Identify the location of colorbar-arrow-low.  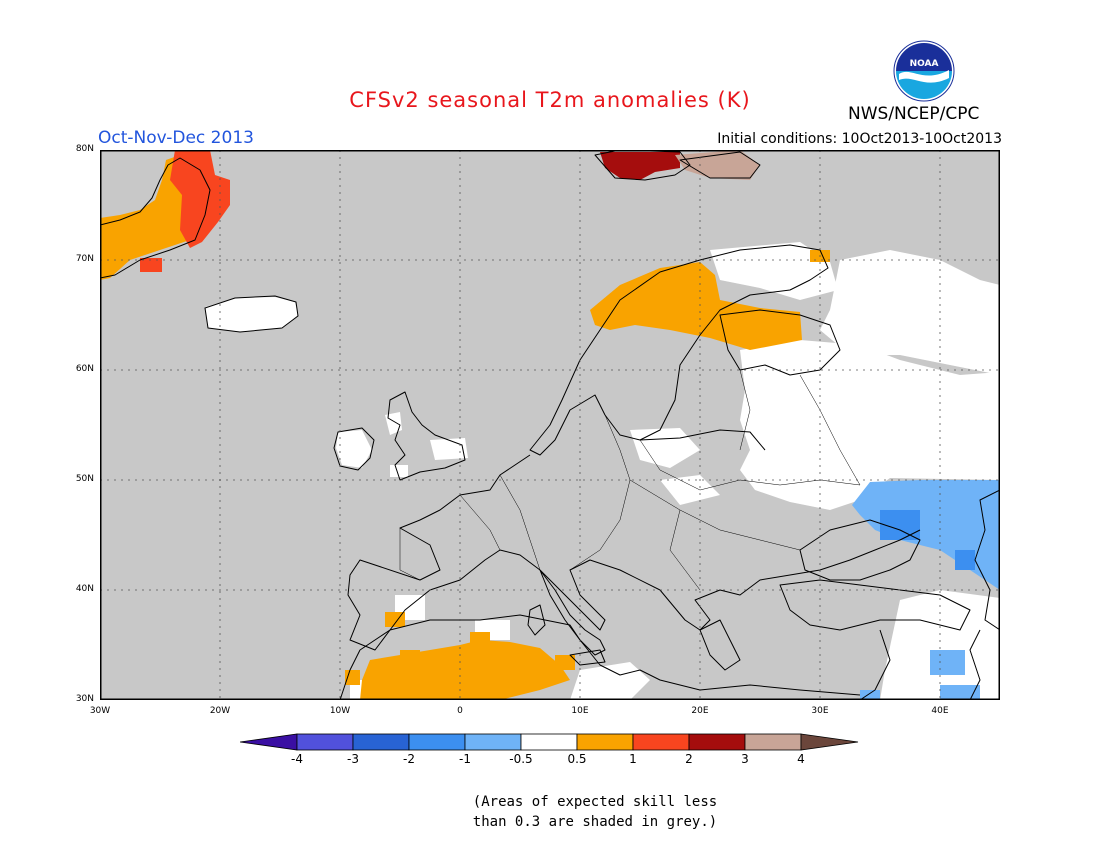
(269, 742).